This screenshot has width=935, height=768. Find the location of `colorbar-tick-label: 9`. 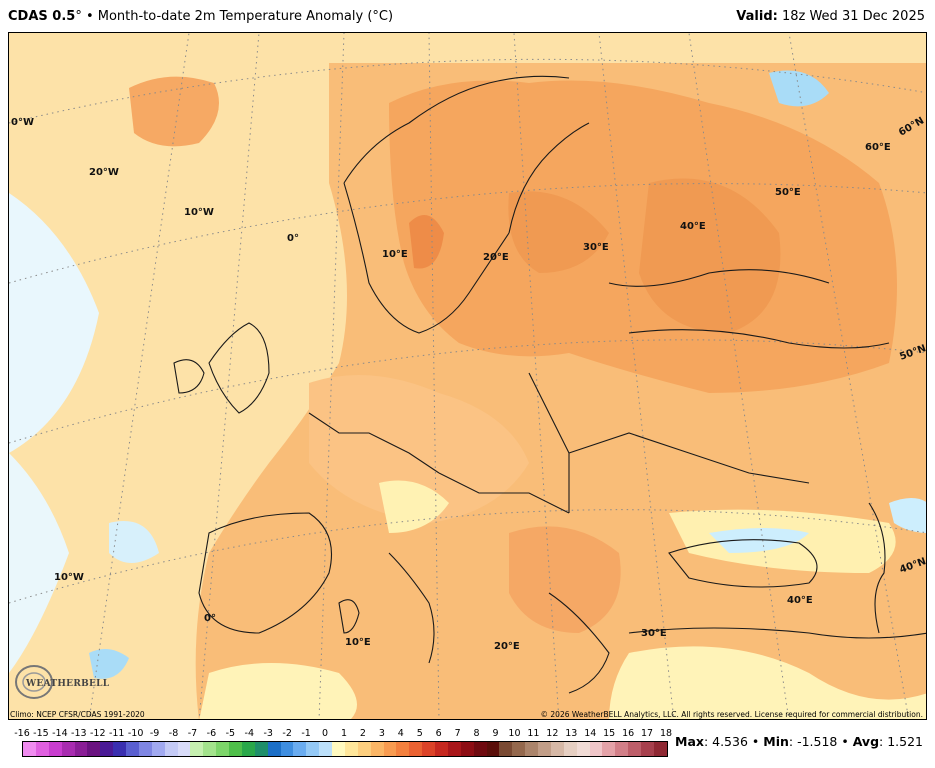

colorbar-tick-label: 9 is located at coordinates (495, 733).